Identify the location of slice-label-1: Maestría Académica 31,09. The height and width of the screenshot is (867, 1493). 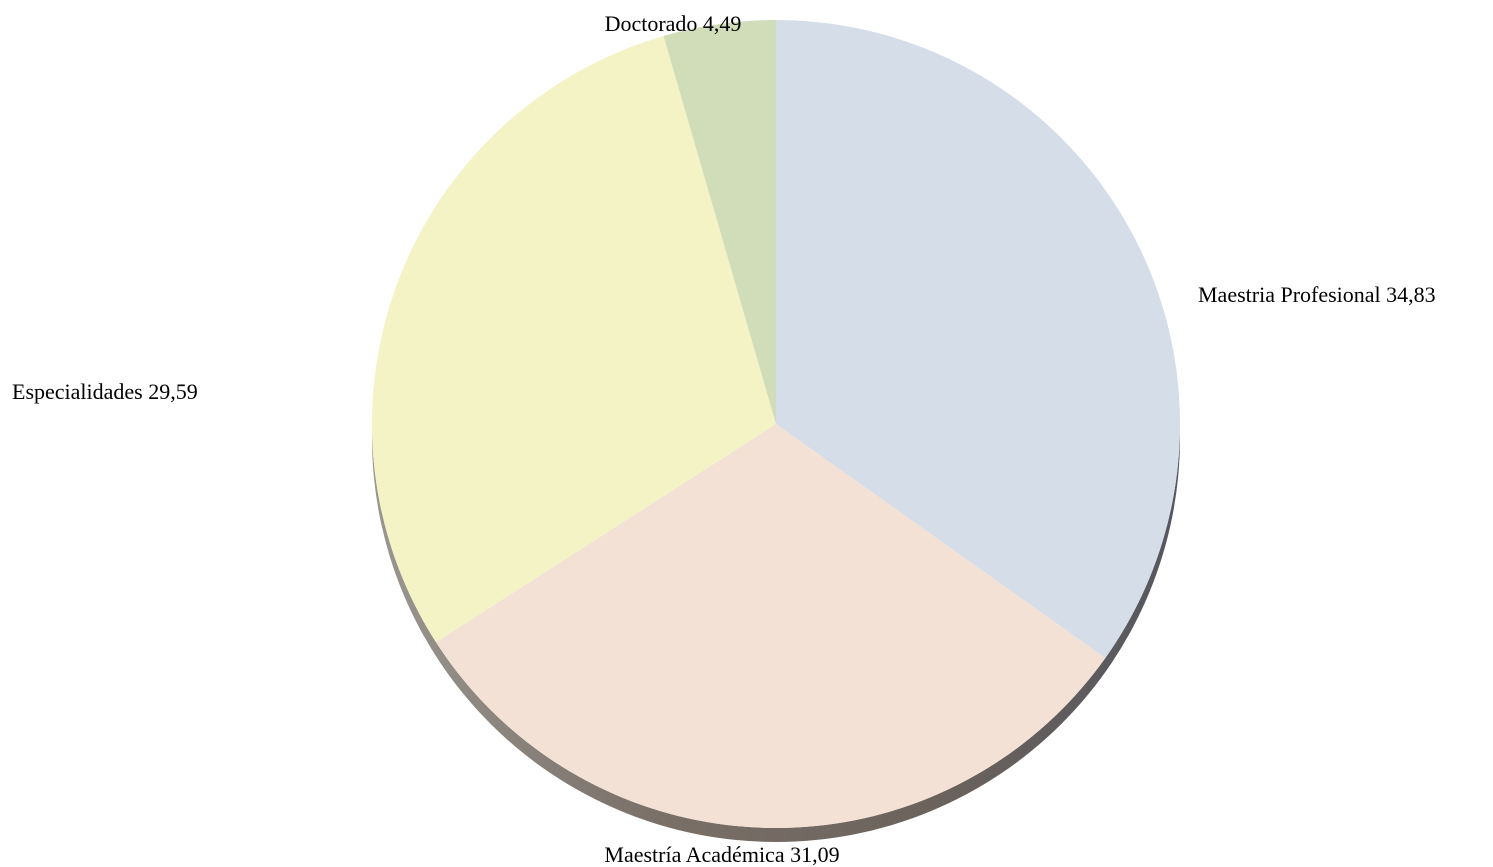
(721, 854).